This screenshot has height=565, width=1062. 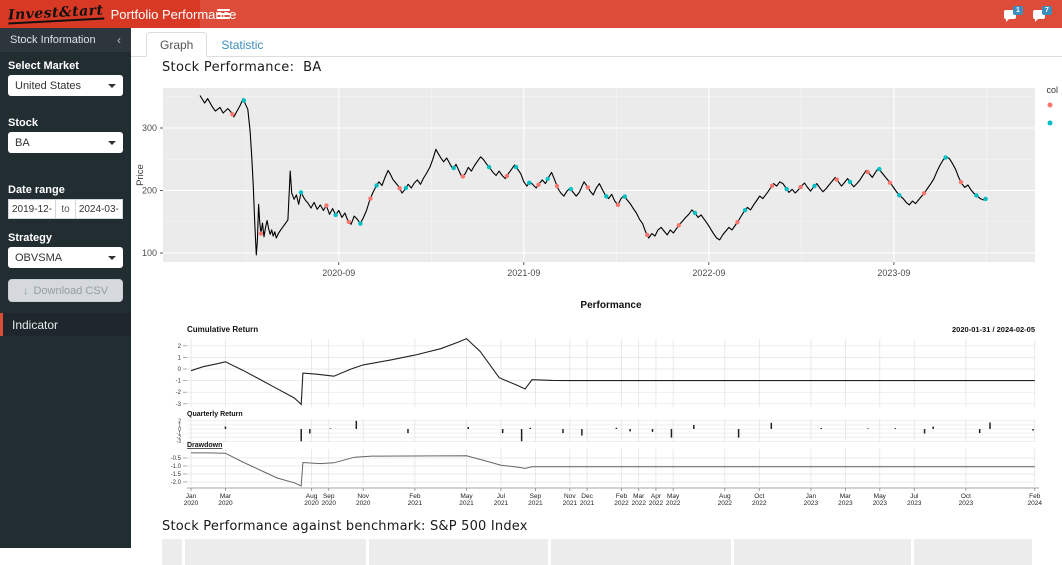 I want to click on sidebar-toggle-button, so click(x=223, y=14).